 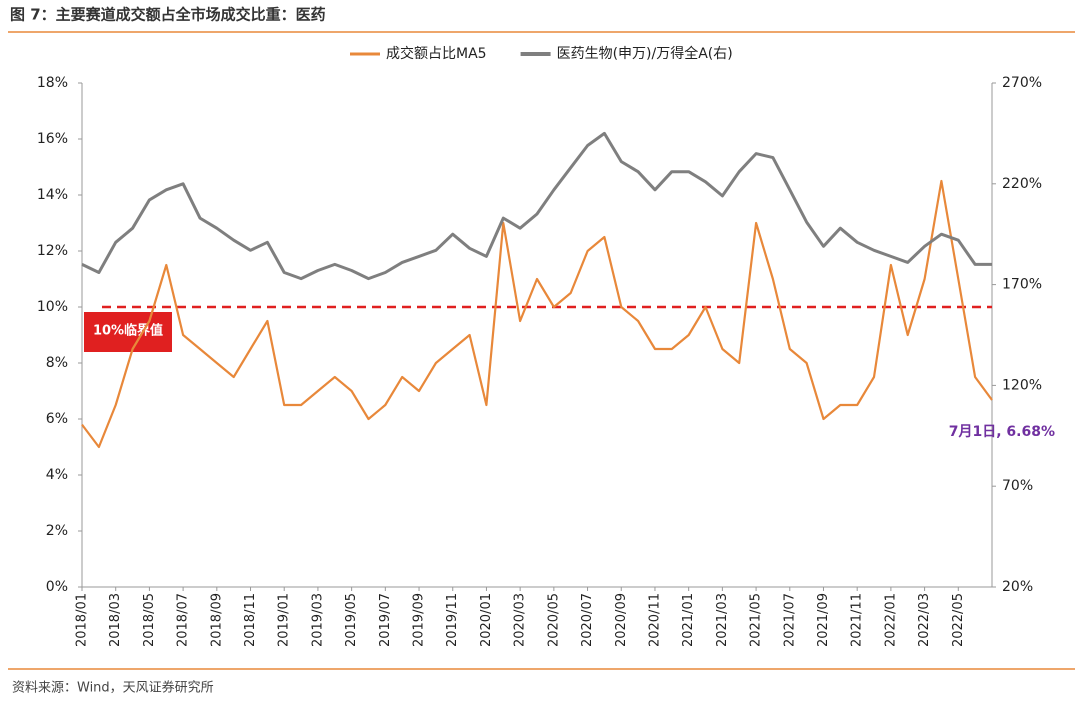 I want to click on legend-label: 成交额占比MA5, so click(x=436, y=53).